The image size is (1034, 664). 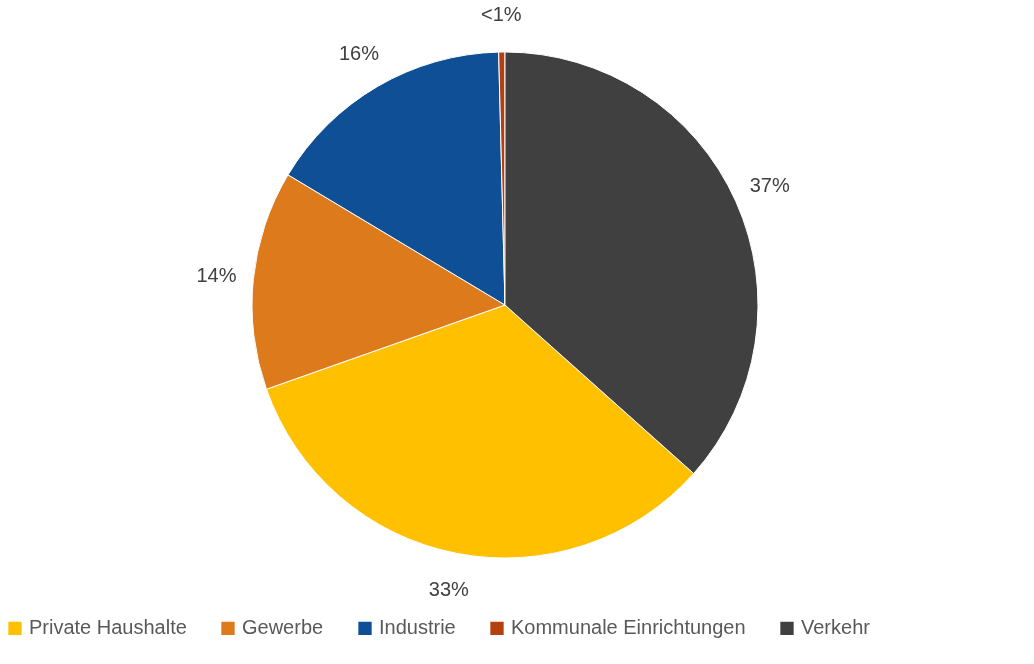 What do you see at coordinates (769, 185) in the screenshot?
I see `data-label: 37%` at bounding box center [769, 185].